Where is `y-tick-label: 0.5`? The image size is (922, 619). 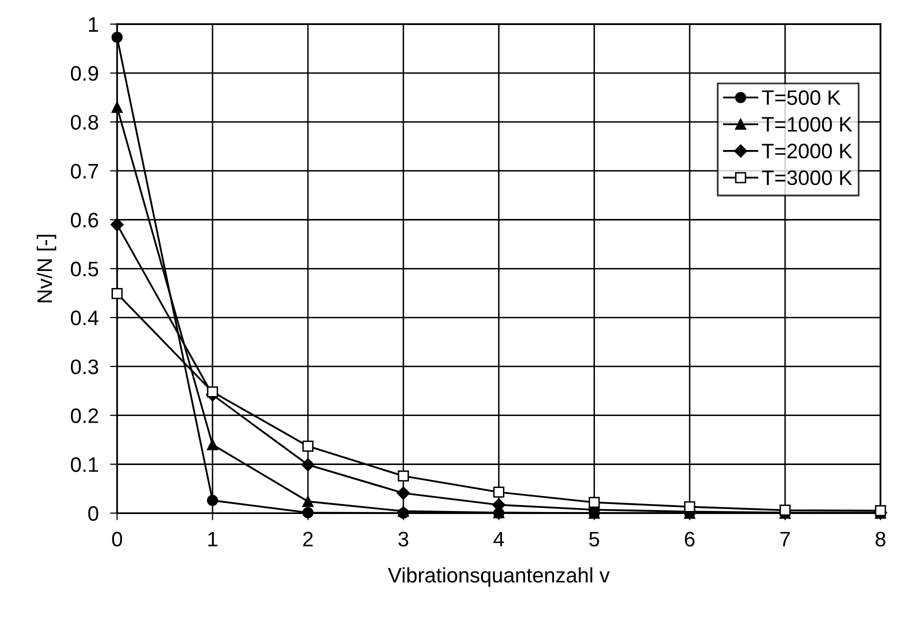 y-tick-label: 0.5 is located at coordinates (84, 269).